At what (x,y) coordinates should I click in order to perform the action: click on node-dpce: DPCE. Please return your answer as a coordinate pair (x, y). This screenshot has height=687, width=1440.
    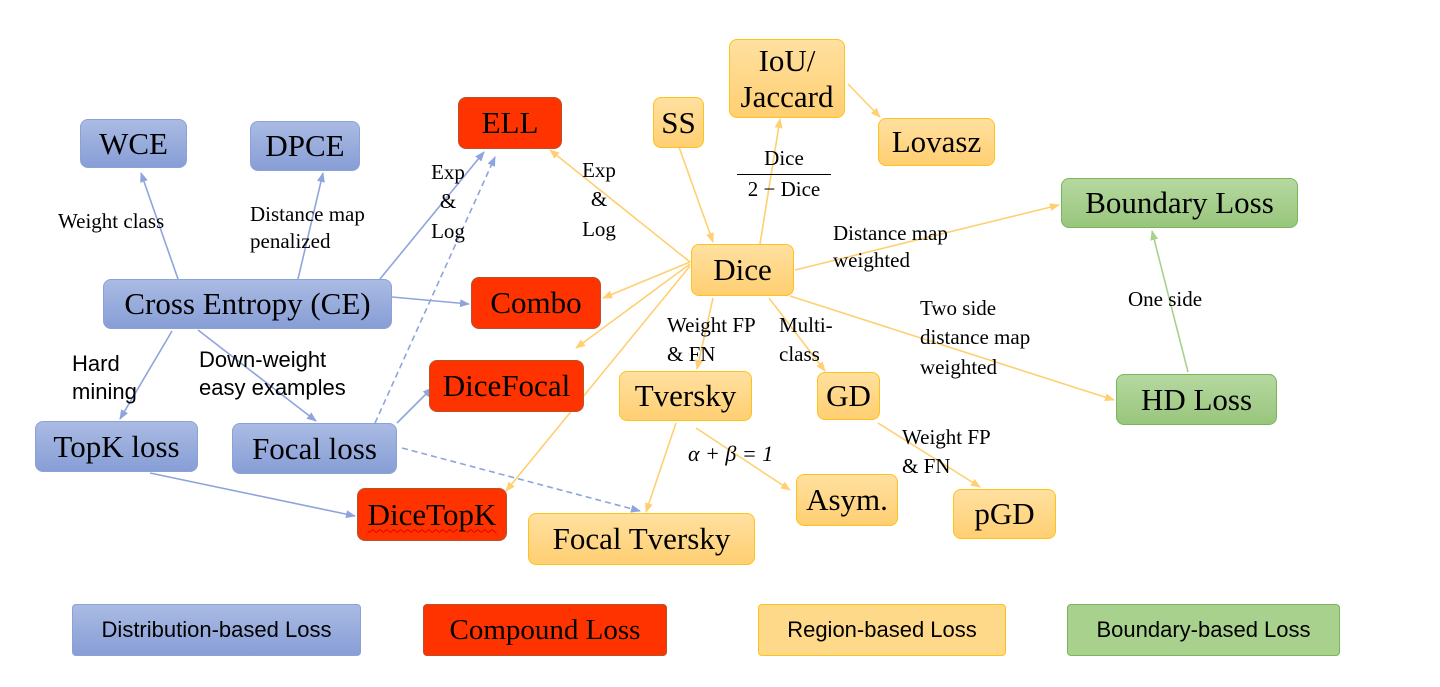
    Looking at the image, I should click on (305, 146).